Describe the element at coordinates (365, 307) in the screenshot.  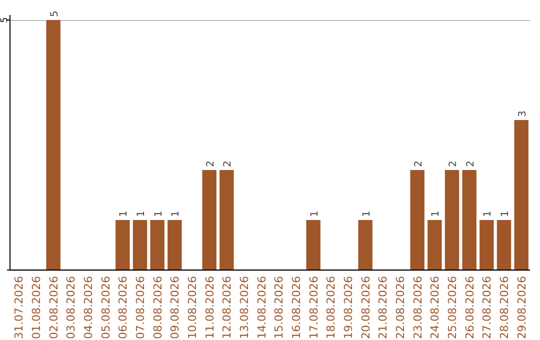
I see `x-tick-label: 20.08.2026` at that location.